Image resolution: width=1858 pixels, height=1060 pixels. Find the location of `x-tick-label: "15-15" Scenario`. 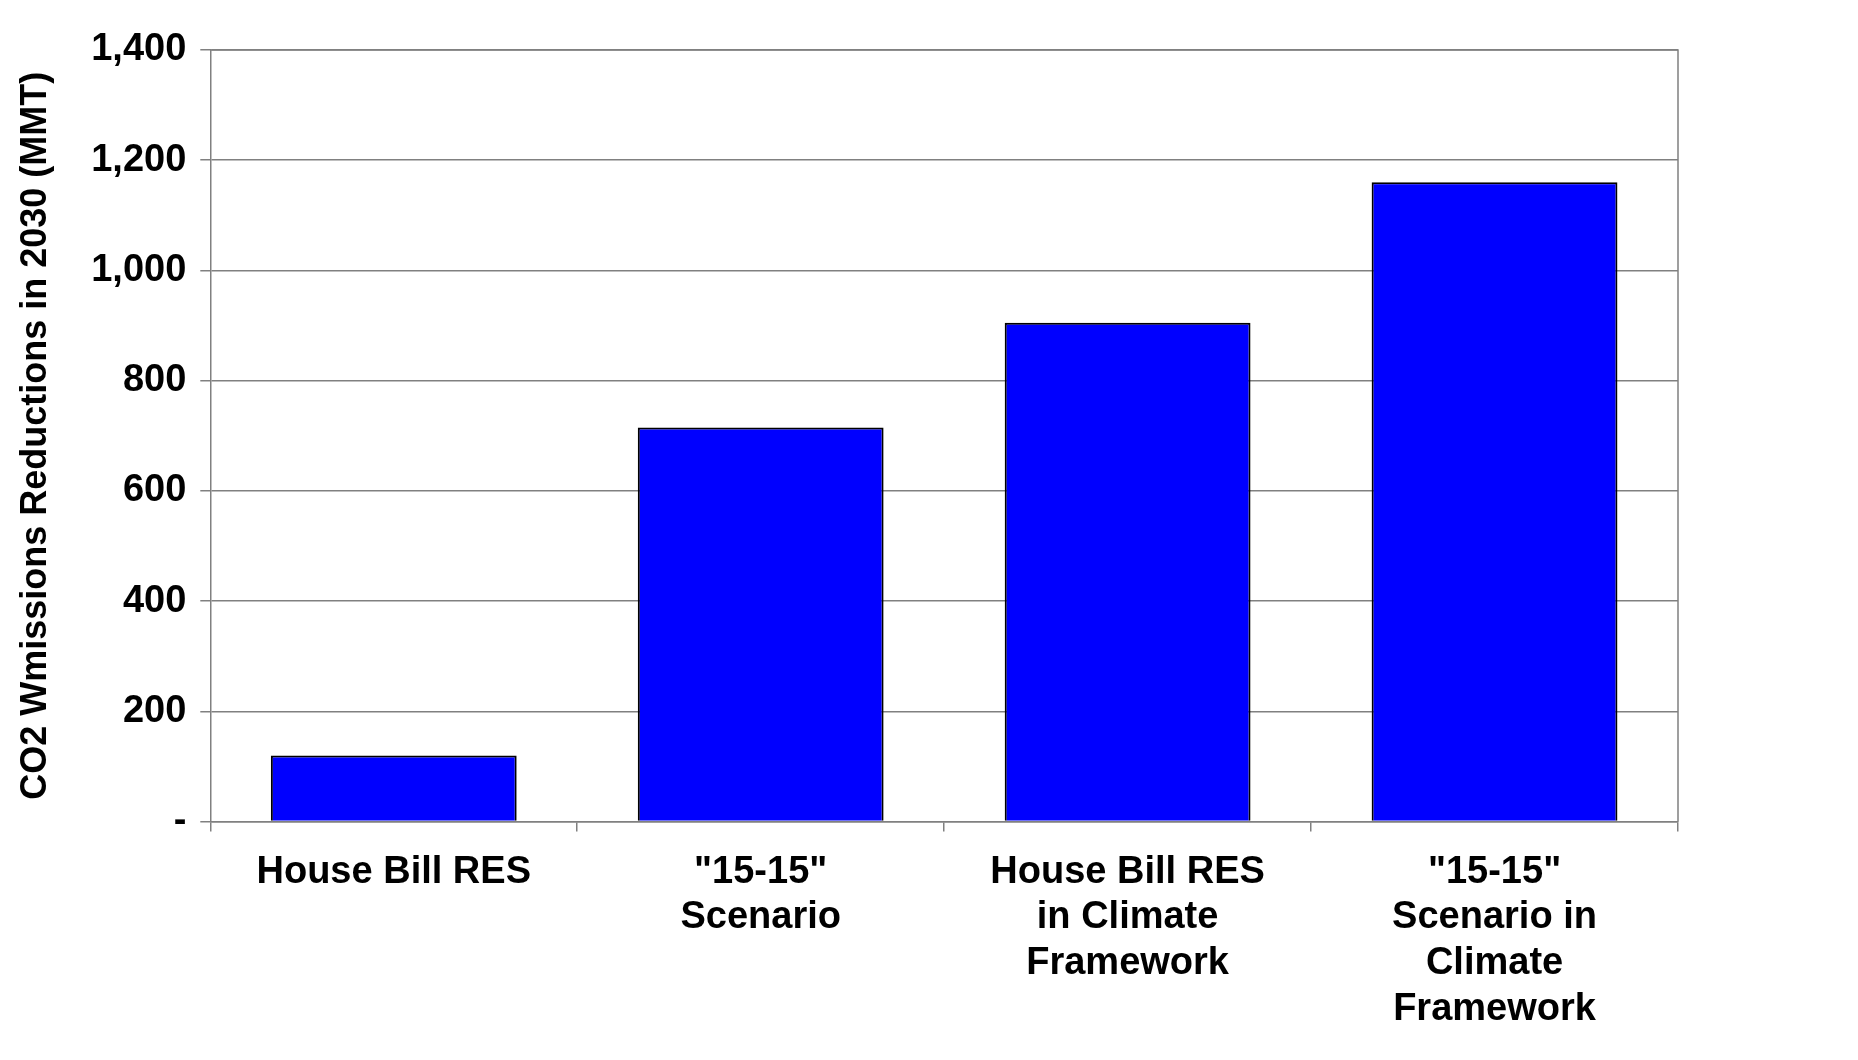

x-tick-label: "15-15" Scenario is located at coordinates (760, 892).